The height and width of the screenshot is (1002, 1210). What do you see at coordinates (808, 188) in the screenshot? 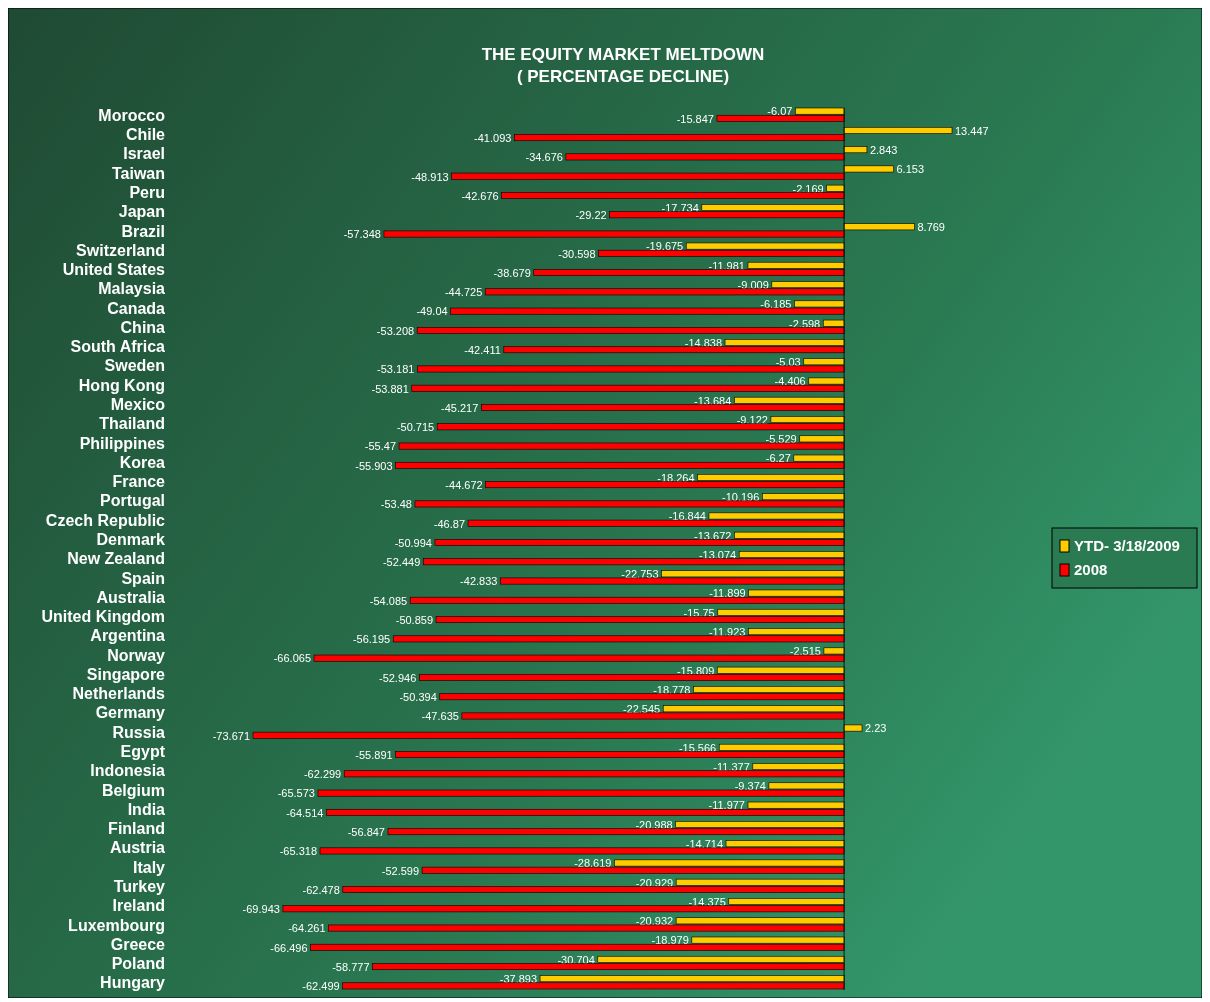
I see `data-label: -2.169` at bounding box center [808, 188].